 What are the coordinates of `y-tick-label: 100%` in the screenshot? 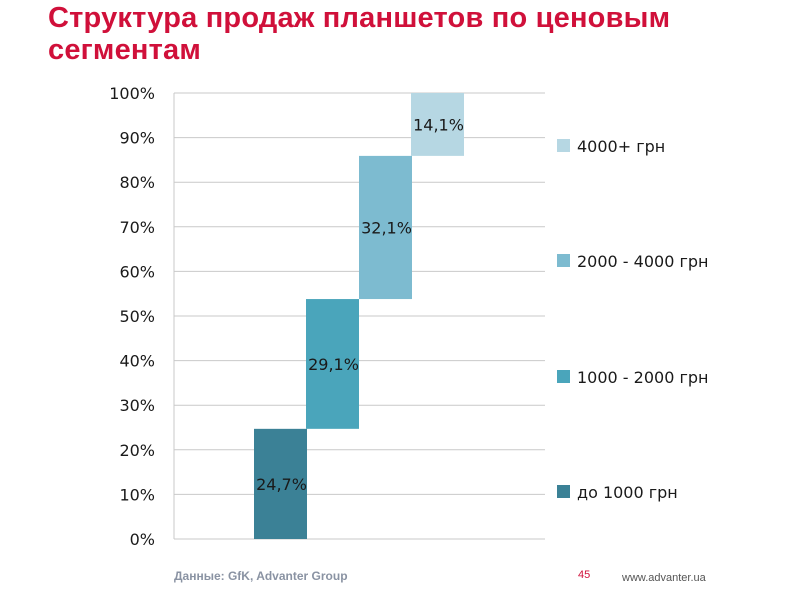 It's located at (132, 93).